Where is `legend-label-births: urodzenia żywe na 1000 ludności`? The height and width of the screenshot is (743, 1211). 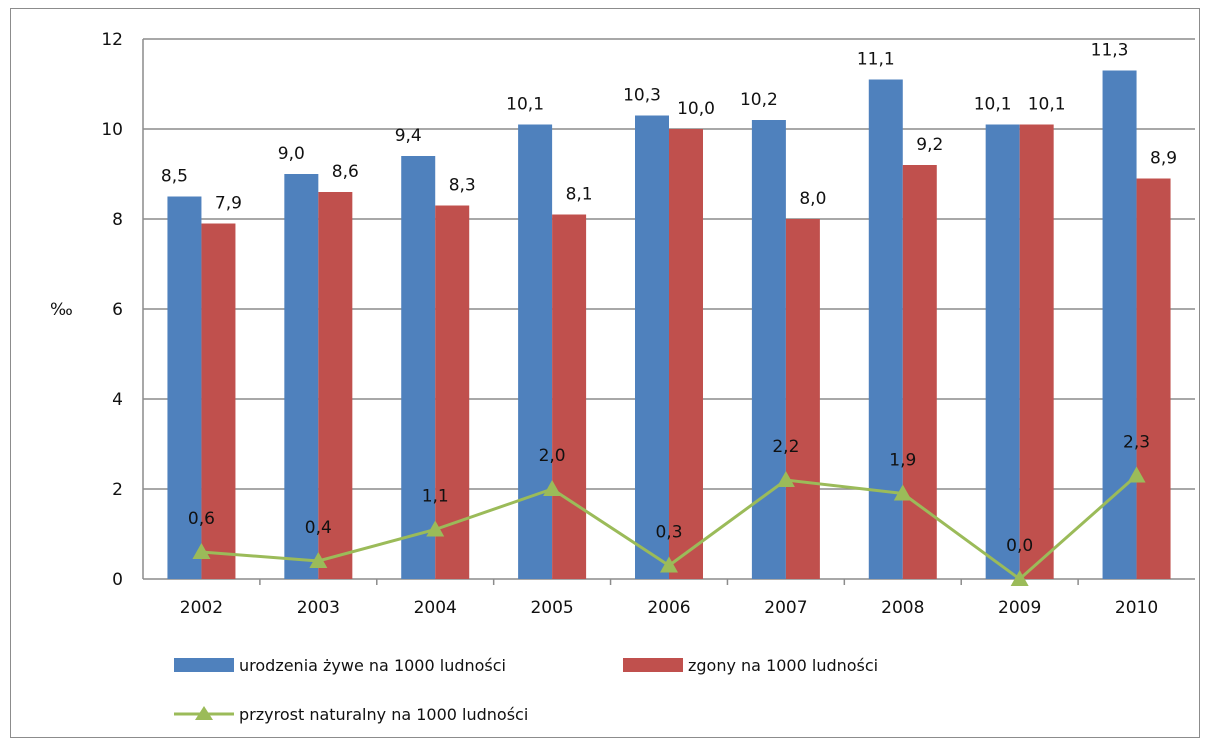
legend-label-births: urodzenia żywe na 1000 ludności is located at coordinates (372, 665).